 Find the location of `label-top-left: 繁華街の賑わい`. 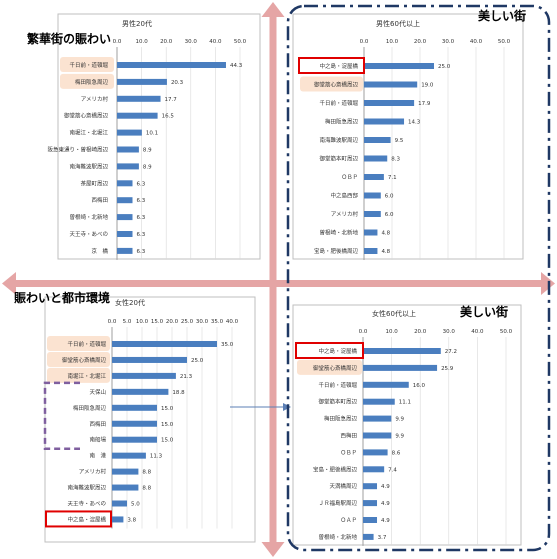

label-top-left: 繁華街の賑わい is located at coordinates (69, 38).